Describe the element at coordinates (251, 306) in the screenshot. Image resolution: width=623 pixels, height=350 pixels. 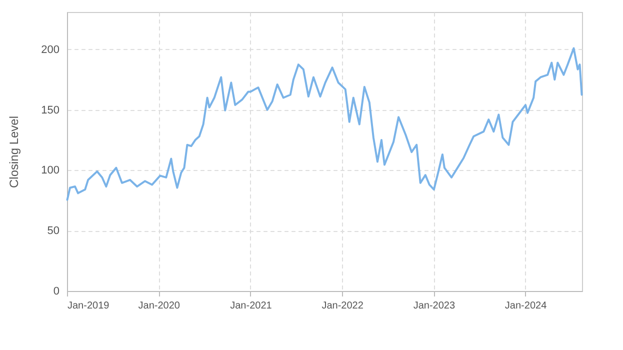
I see `x-tick-label: Jan-2021` at that location.